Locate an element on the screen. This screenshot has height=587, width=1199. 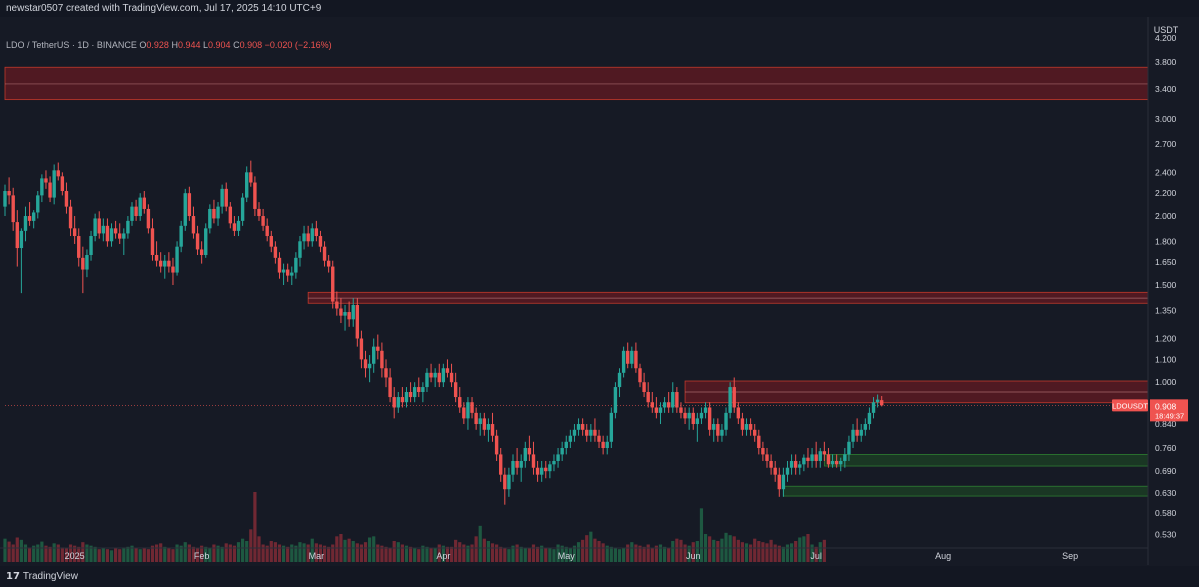
price-tick-label: 1.500 is located at coordinates (1166, 285).